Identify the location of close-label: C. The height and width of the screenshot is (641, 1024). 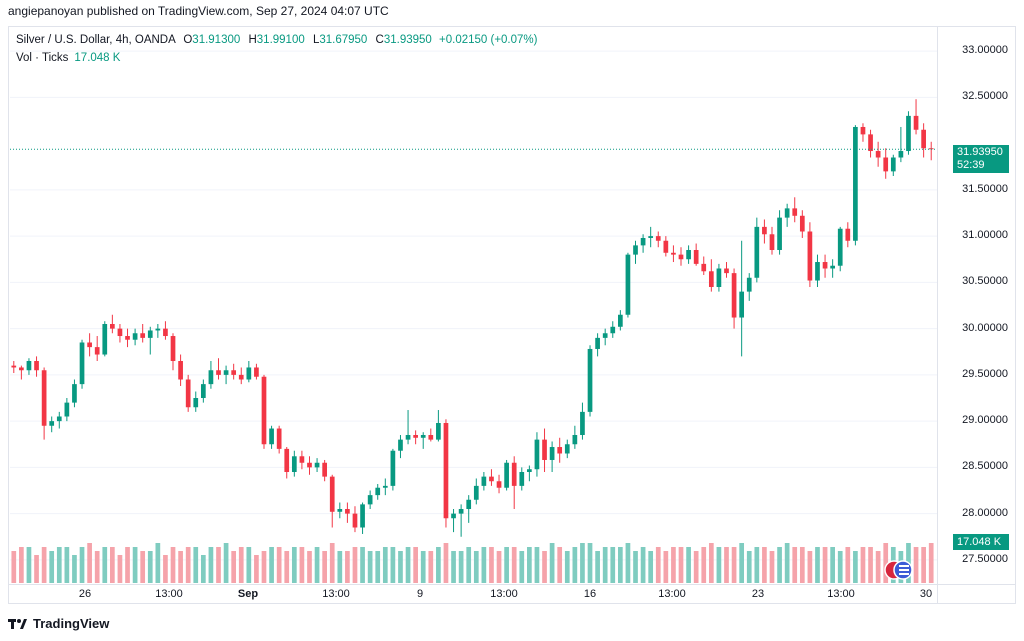
(379, 40).